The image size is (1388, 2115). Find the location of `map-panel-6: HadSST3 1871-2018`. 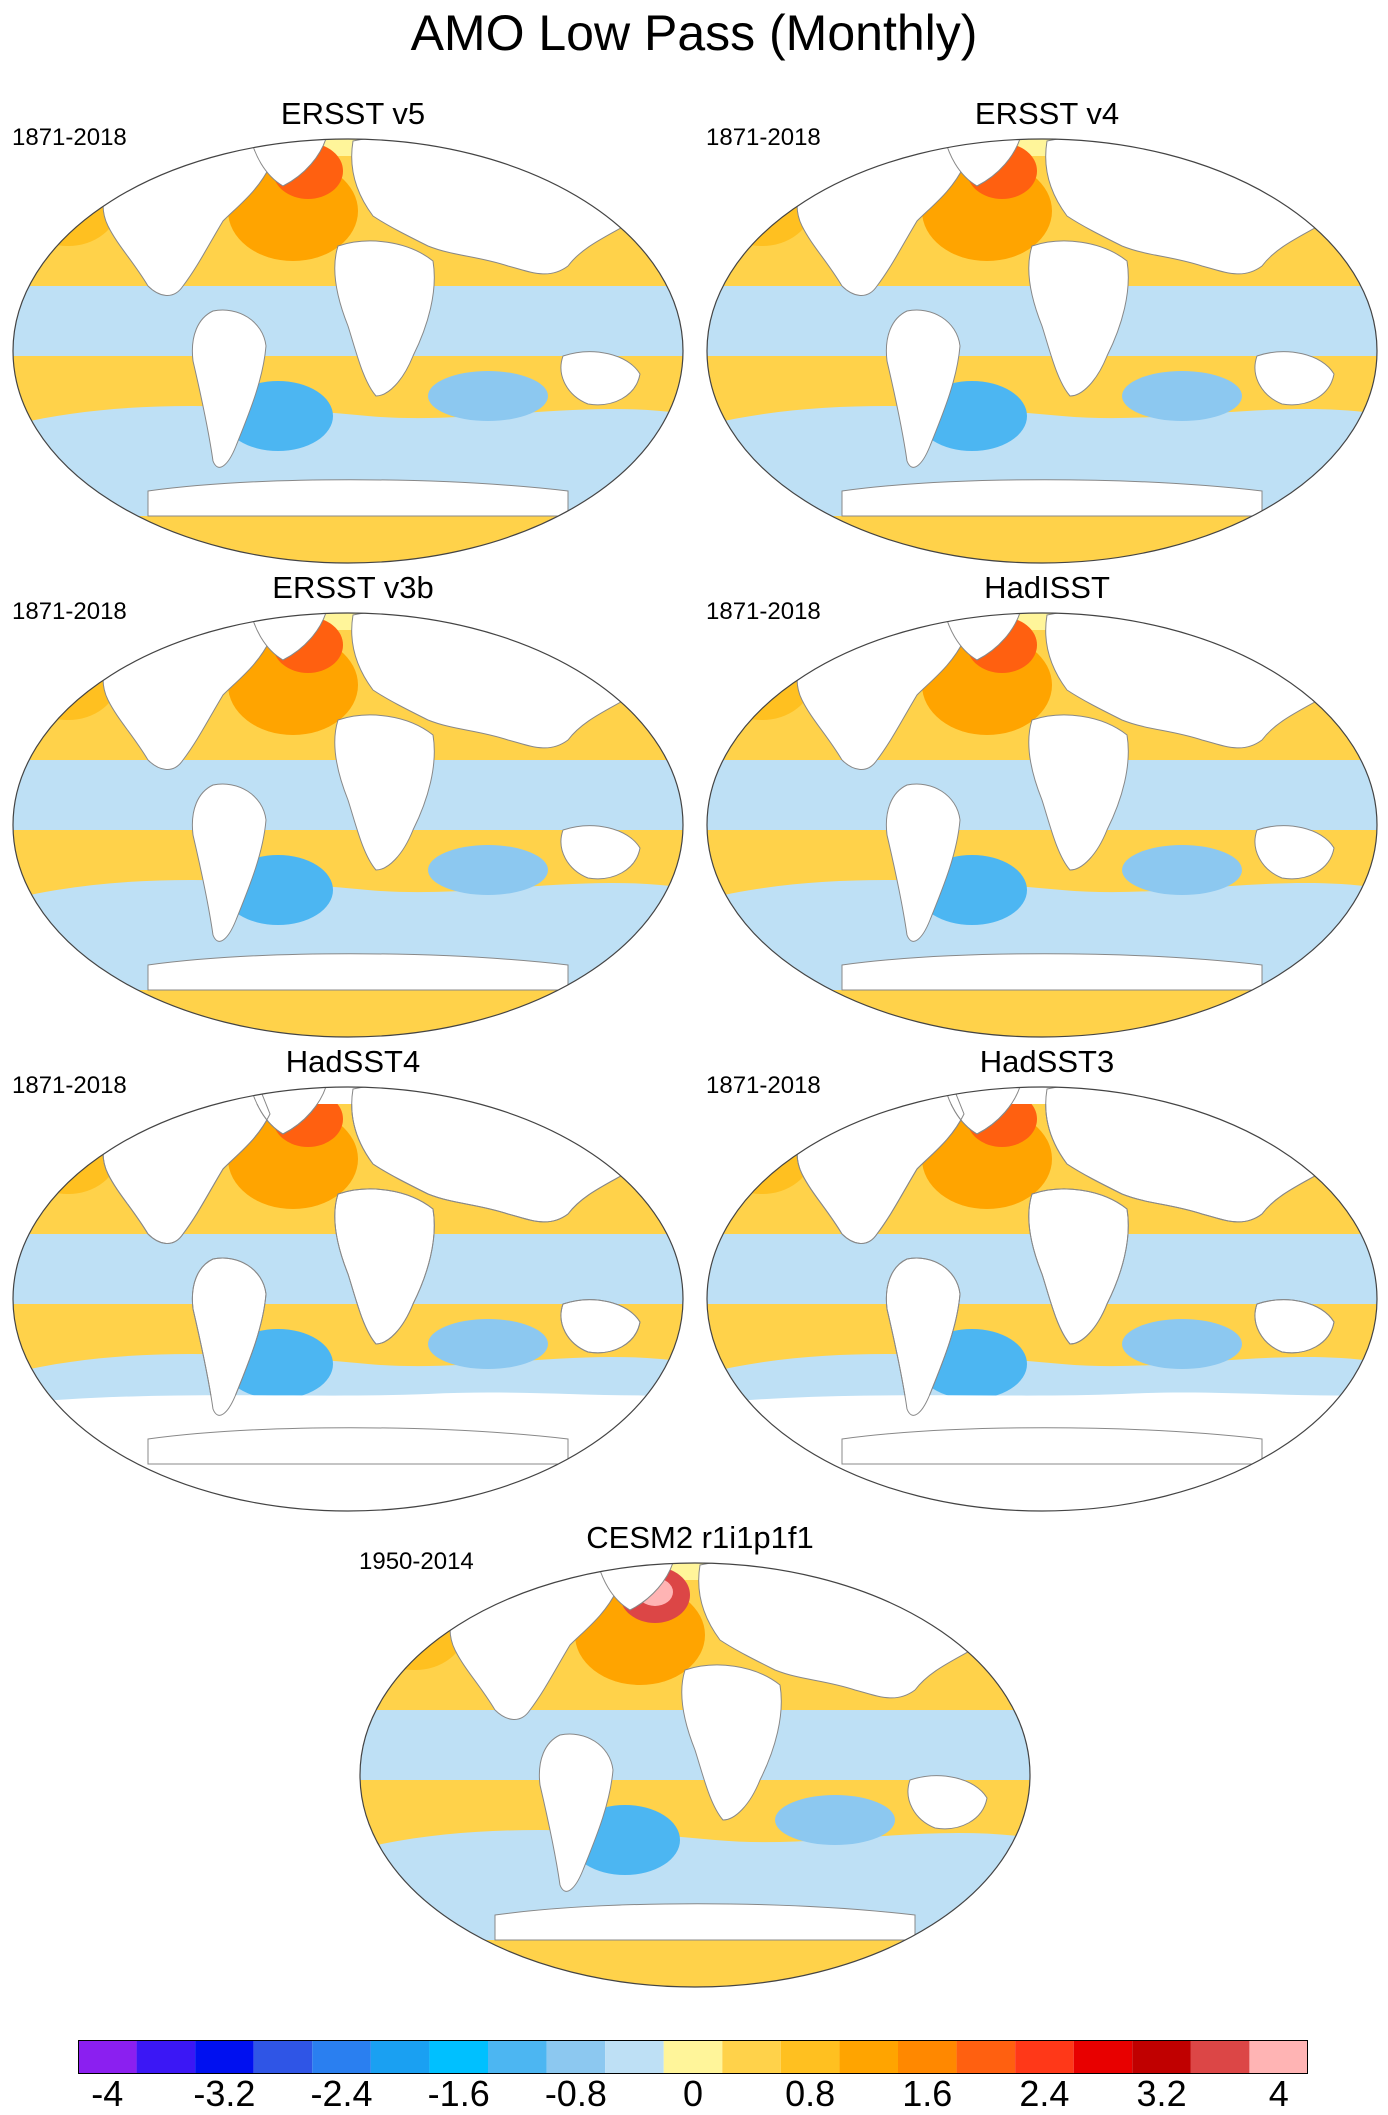

map-panel-6: HadSST3 1871-2018 is located at coordinates (1045, 1279).